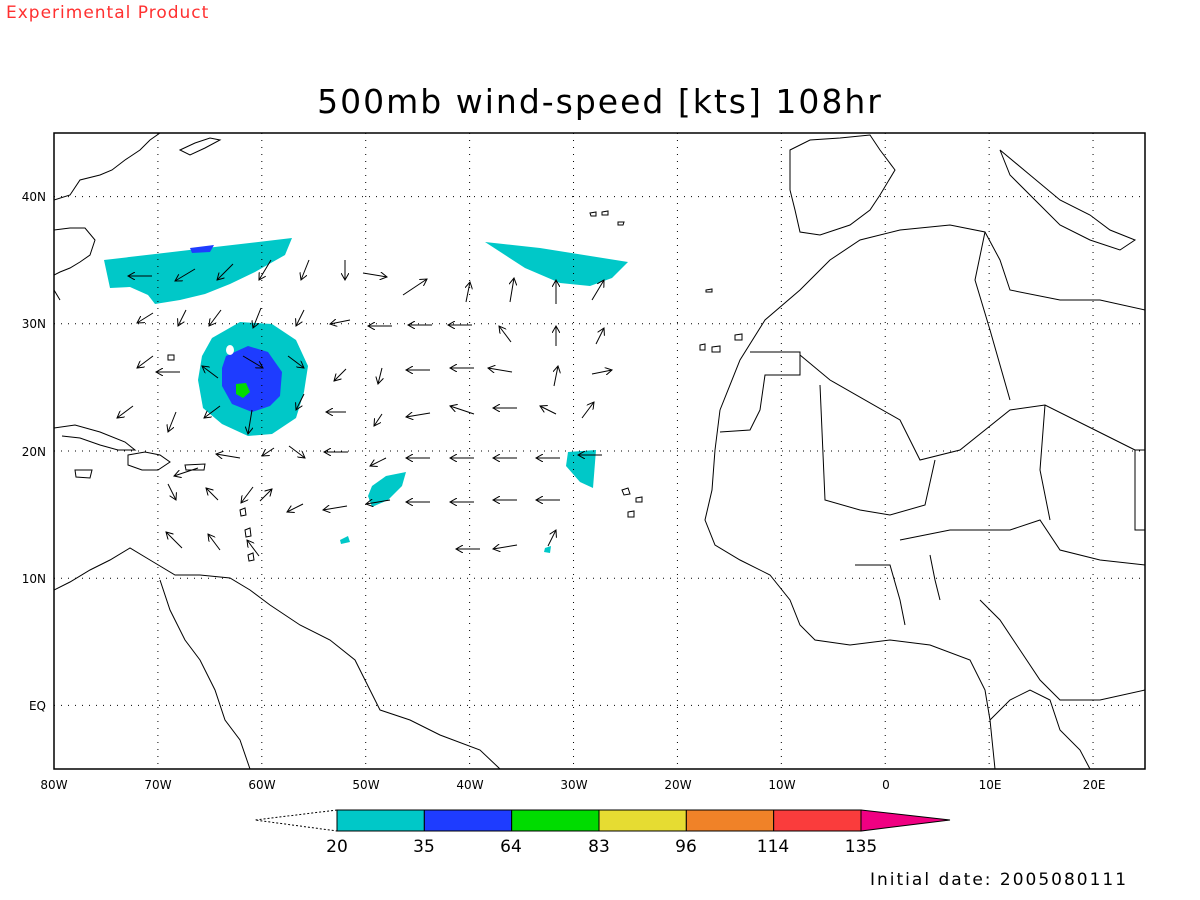 The height and width of the screenshot is (900, 1200). I want to click on coast-southern-africa, so click(1040, 729).